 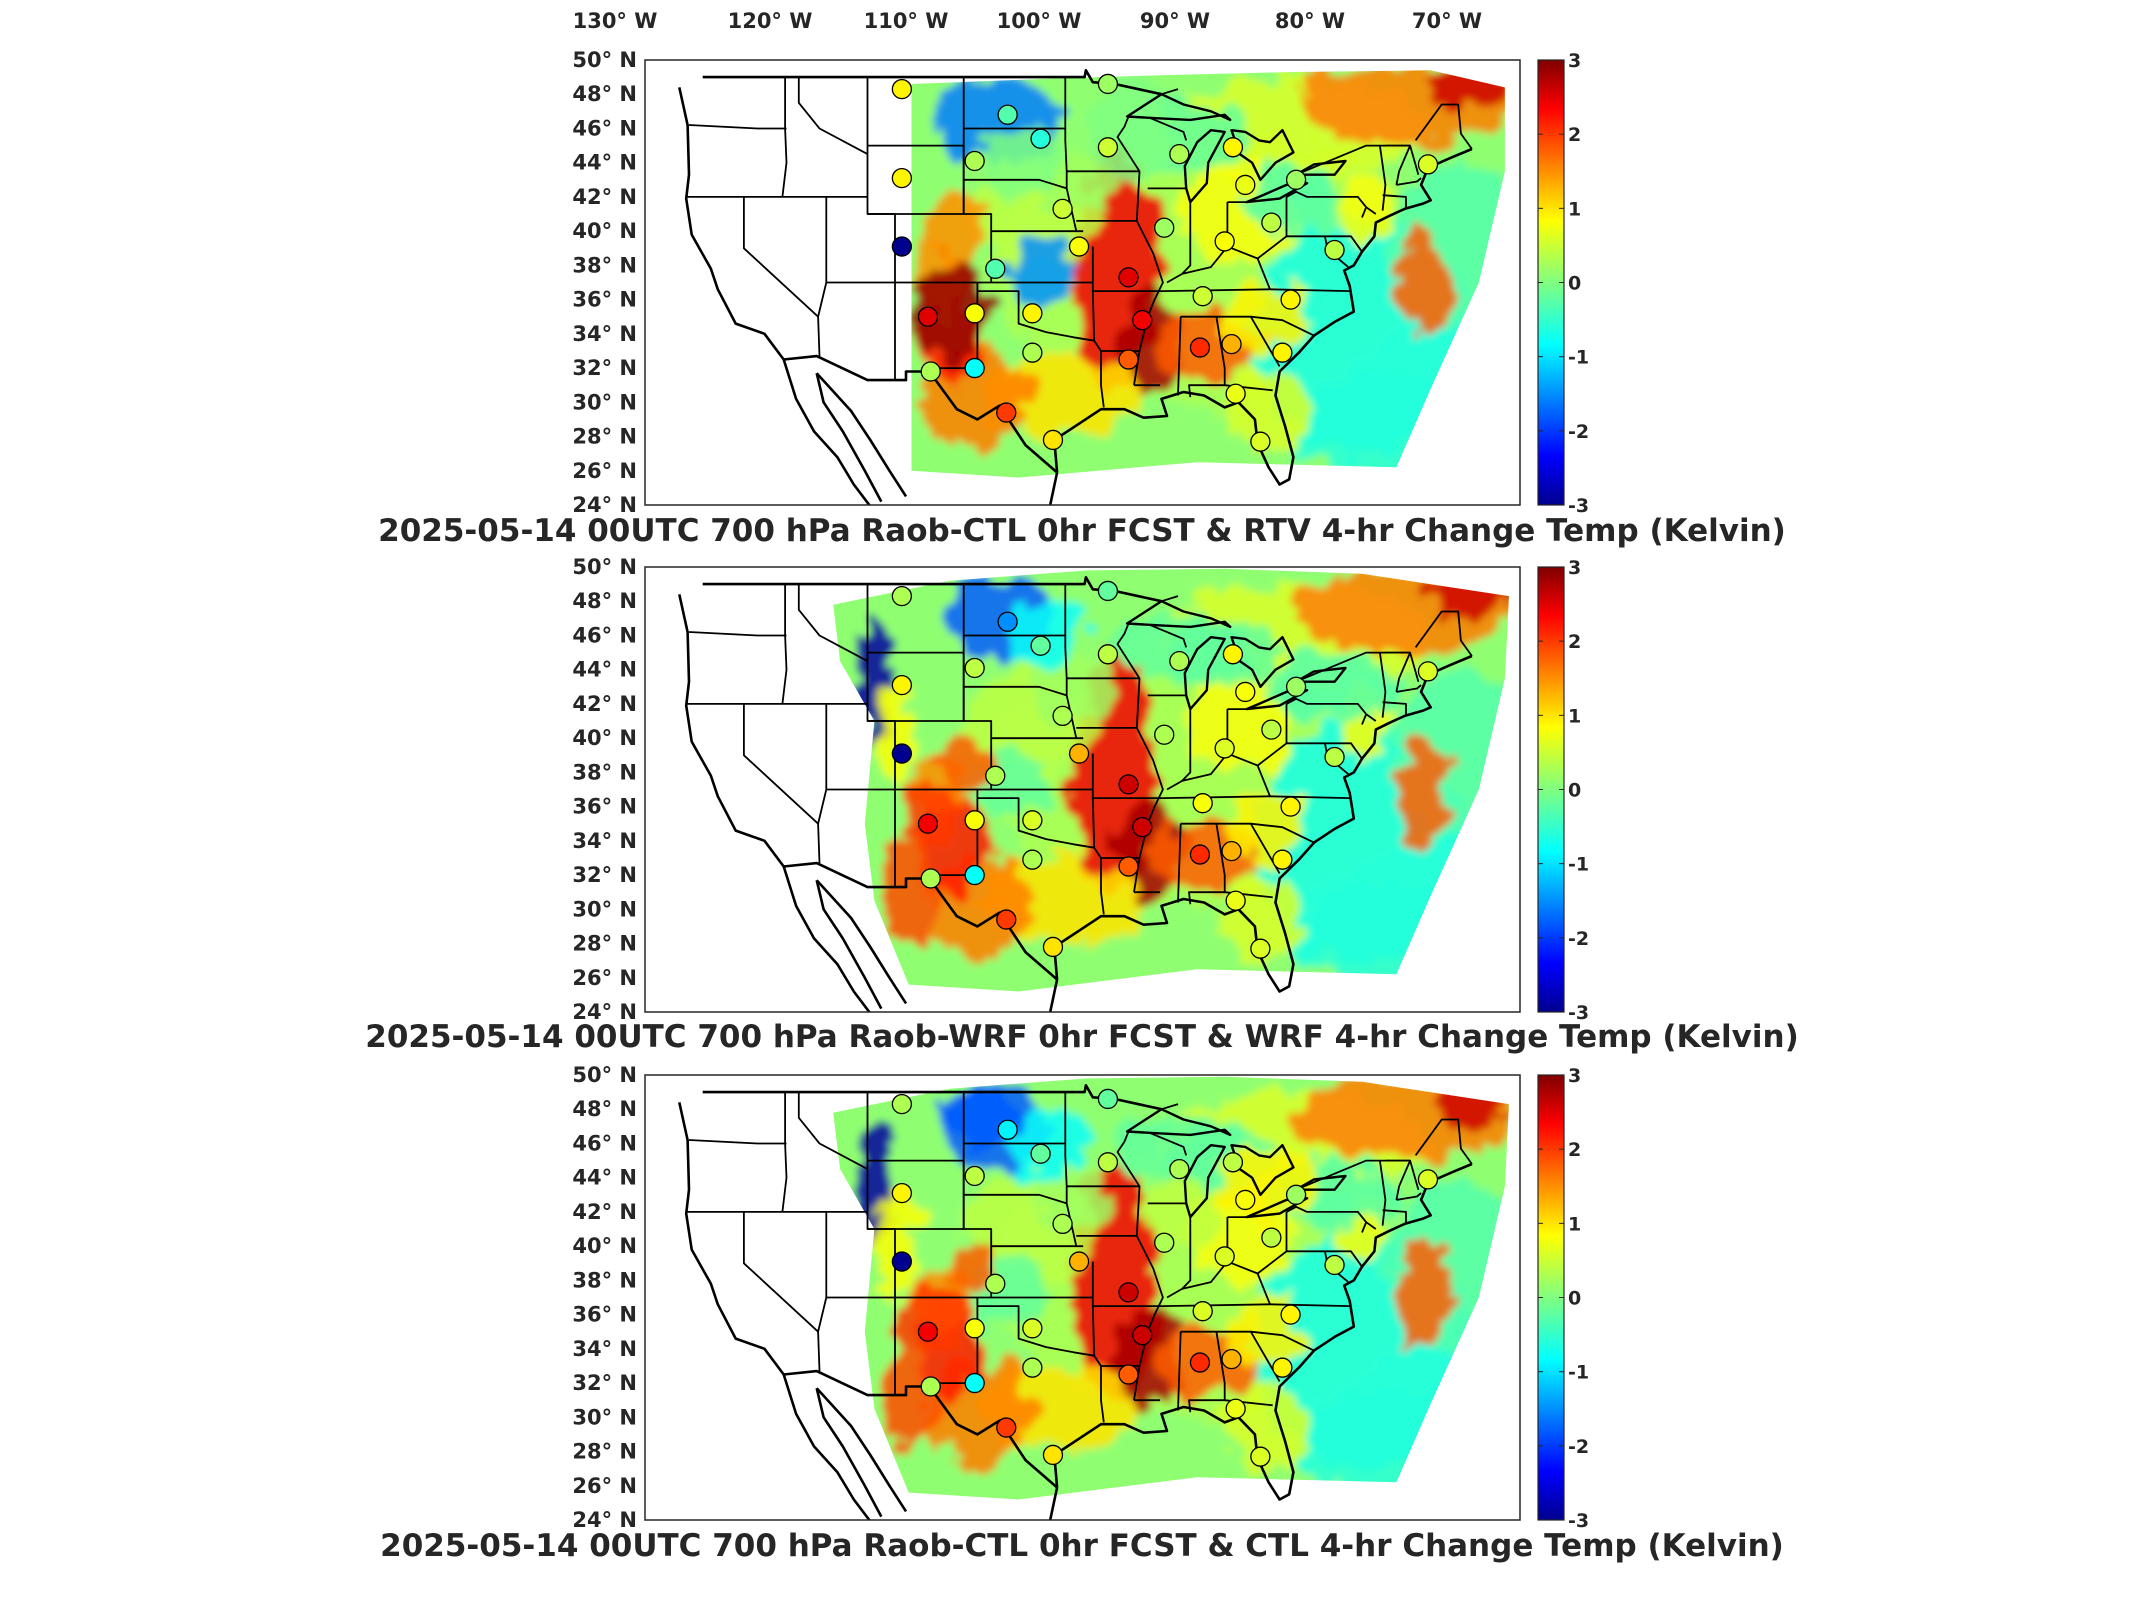 What do you see at coordinates (1574, 284) in the screenshot?
I see `colorbar-tick-label: 0` at bounding box center [1574, 284].